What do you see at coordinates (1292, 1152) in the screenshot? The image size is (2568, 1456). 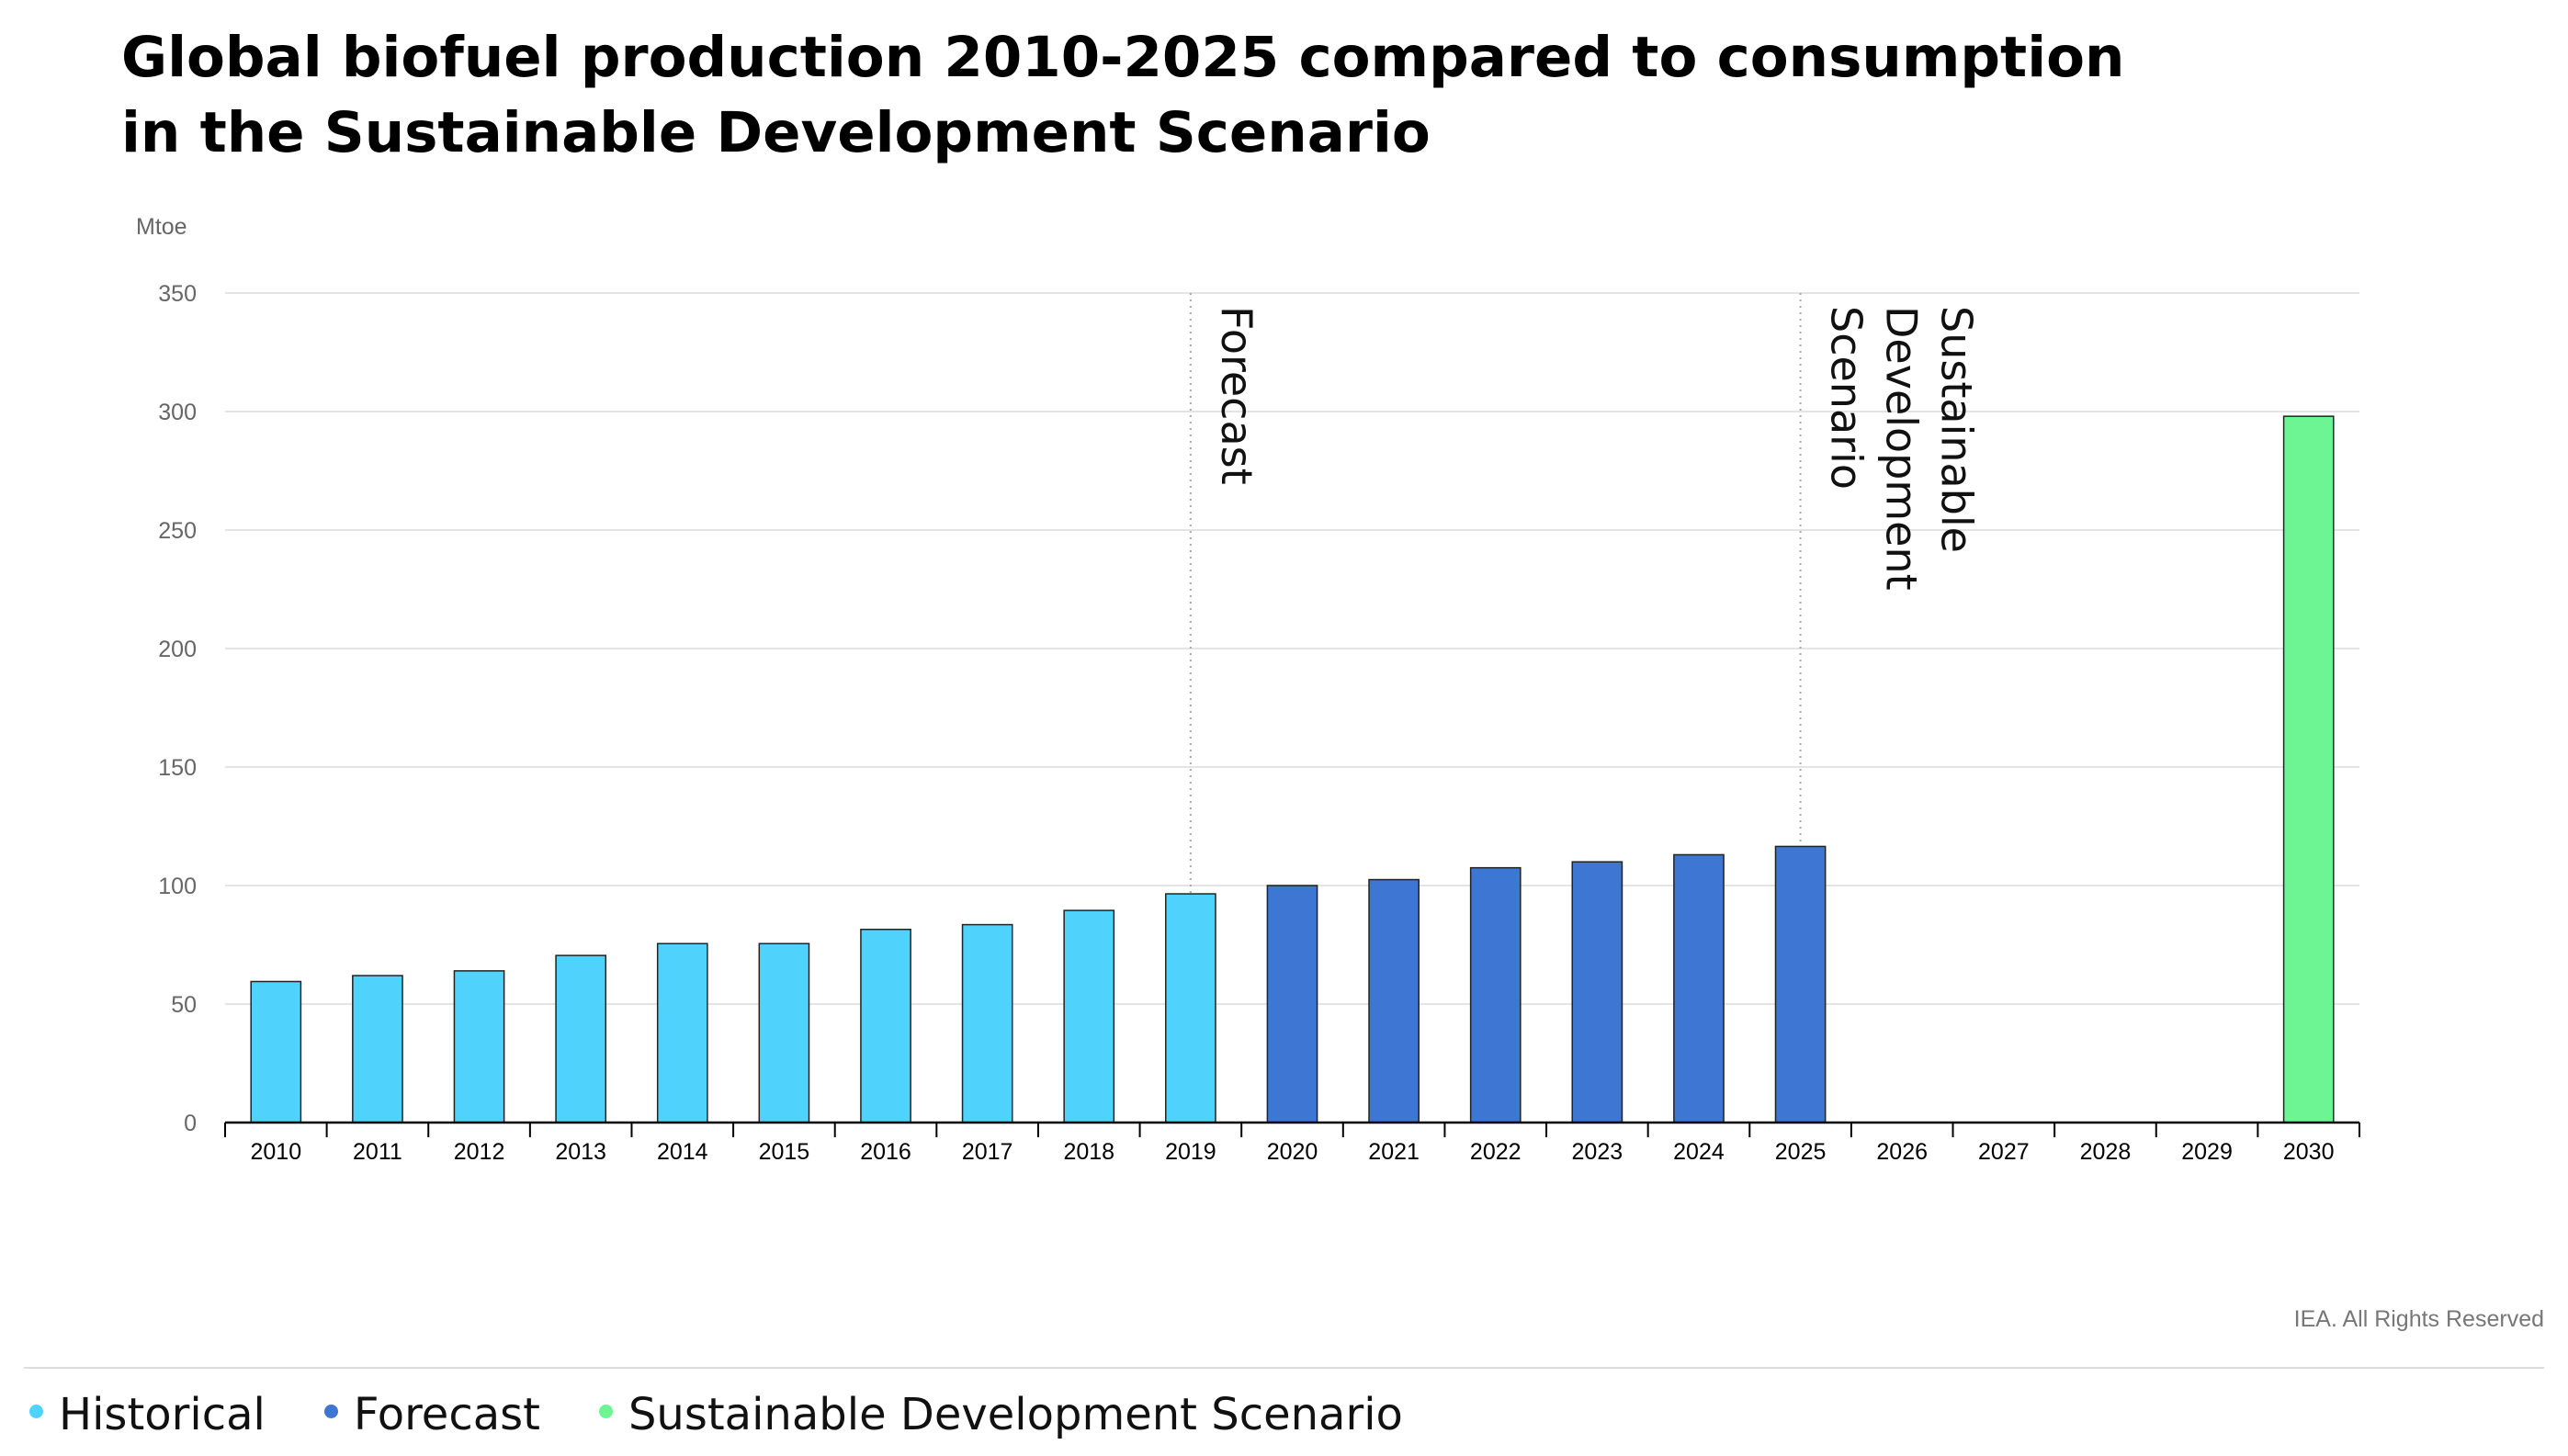 I see `x-tick-label: 2020` at bounding box center [1292, 1152].